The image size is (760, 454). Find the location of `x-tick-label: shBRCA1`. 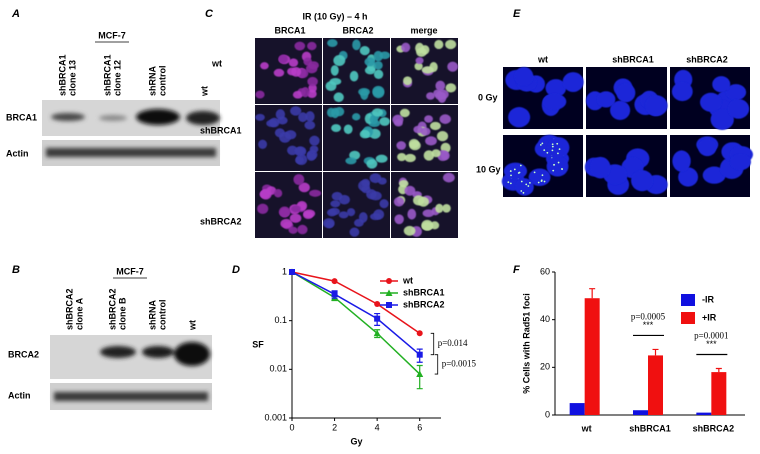

x-tick-label: shBRCA1 is located at coordinates (650, 428).